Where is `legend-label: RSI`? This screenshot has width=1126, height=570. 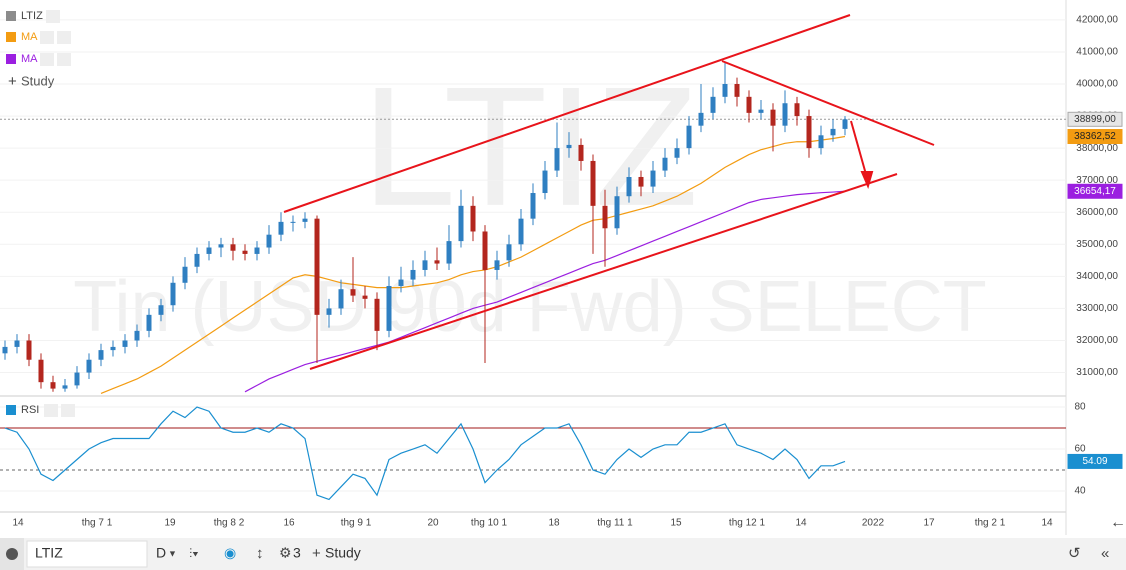 legend-label: RSI is located at coordinates (30, 410).